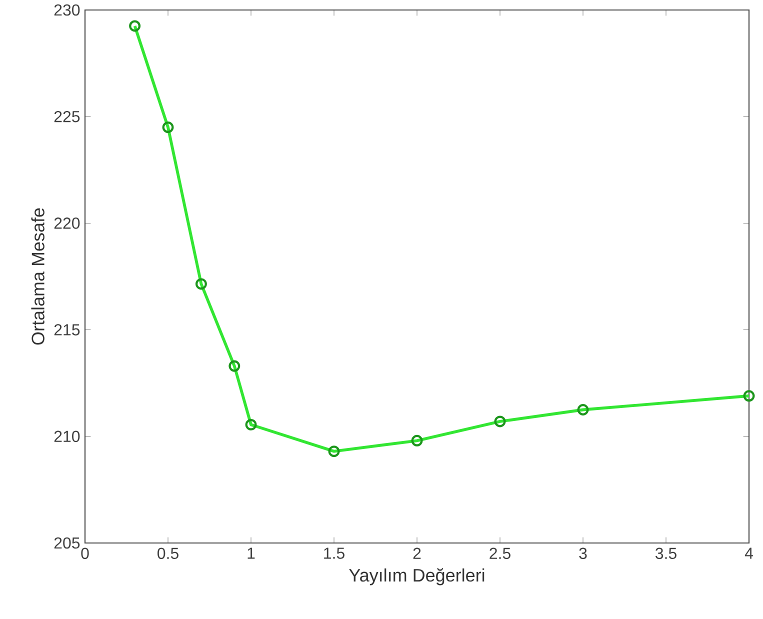  Describe the element at coordinates (67, 436) in the screenshot. I see `y-tick-label: 210` at that location.